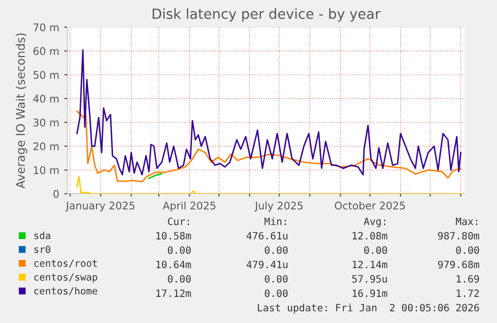  I want to click on text: 57.95u, so click(369, 279).